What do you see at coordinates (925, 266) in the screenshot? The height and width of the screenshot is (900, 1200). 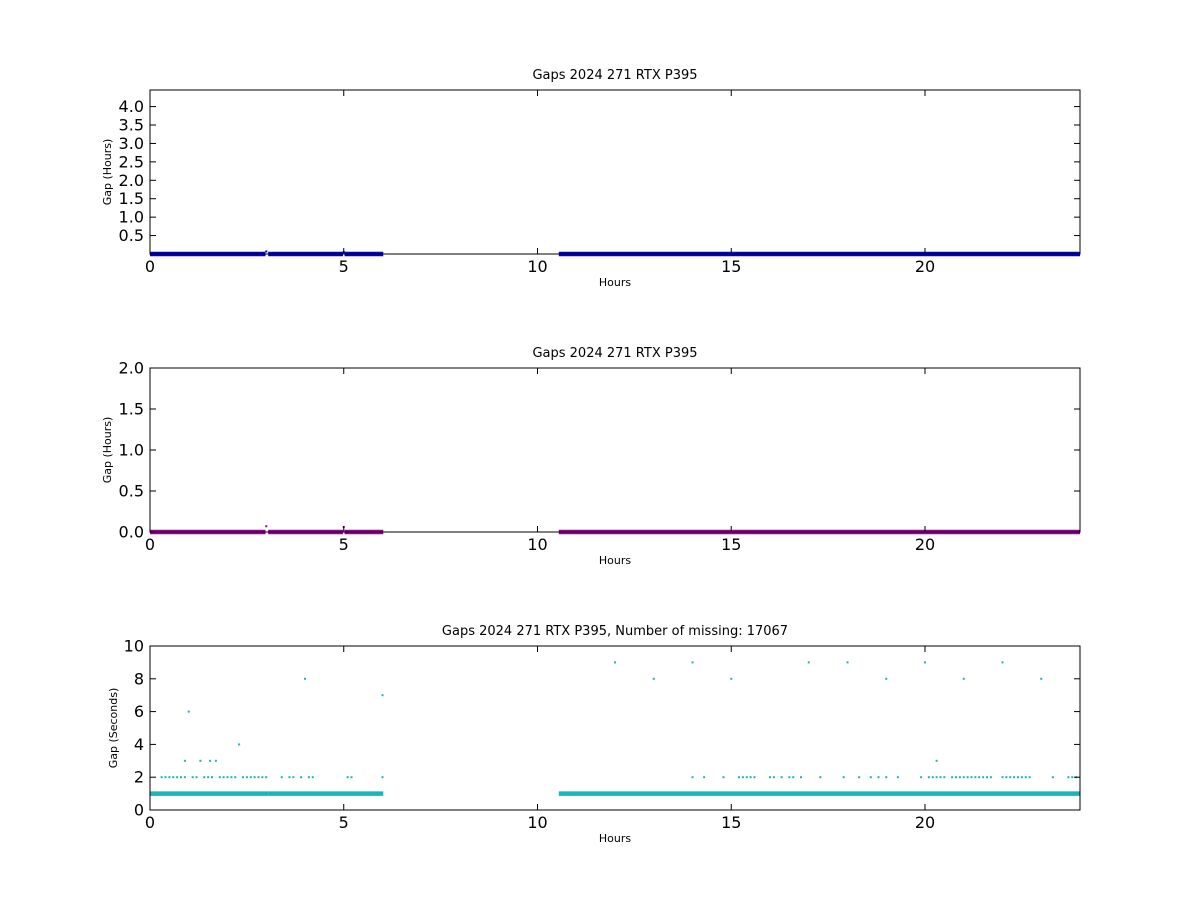 I see `x-tick-label: 20` at bounding box center [925, 266].